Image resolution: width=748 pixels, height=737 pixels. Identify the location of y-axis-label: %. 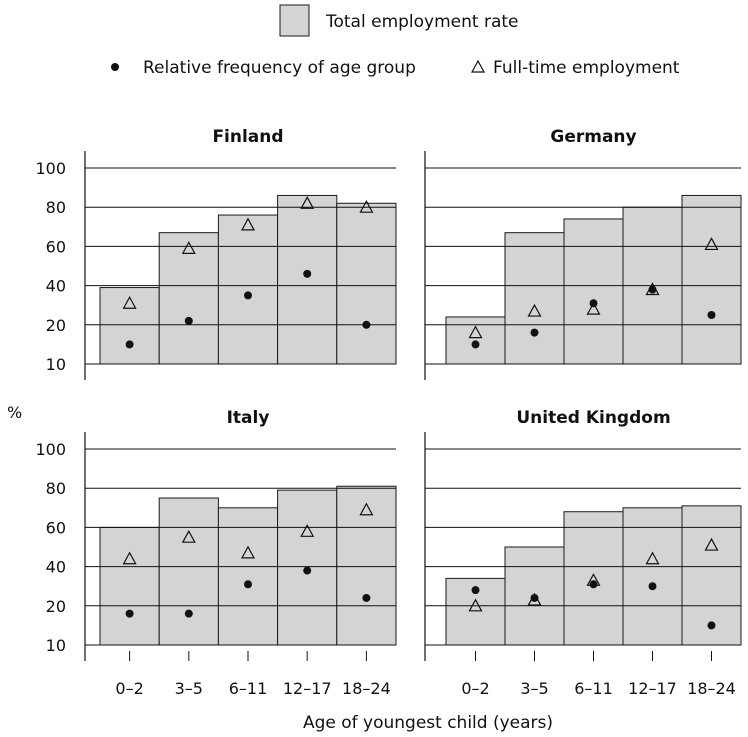
(14, 412).